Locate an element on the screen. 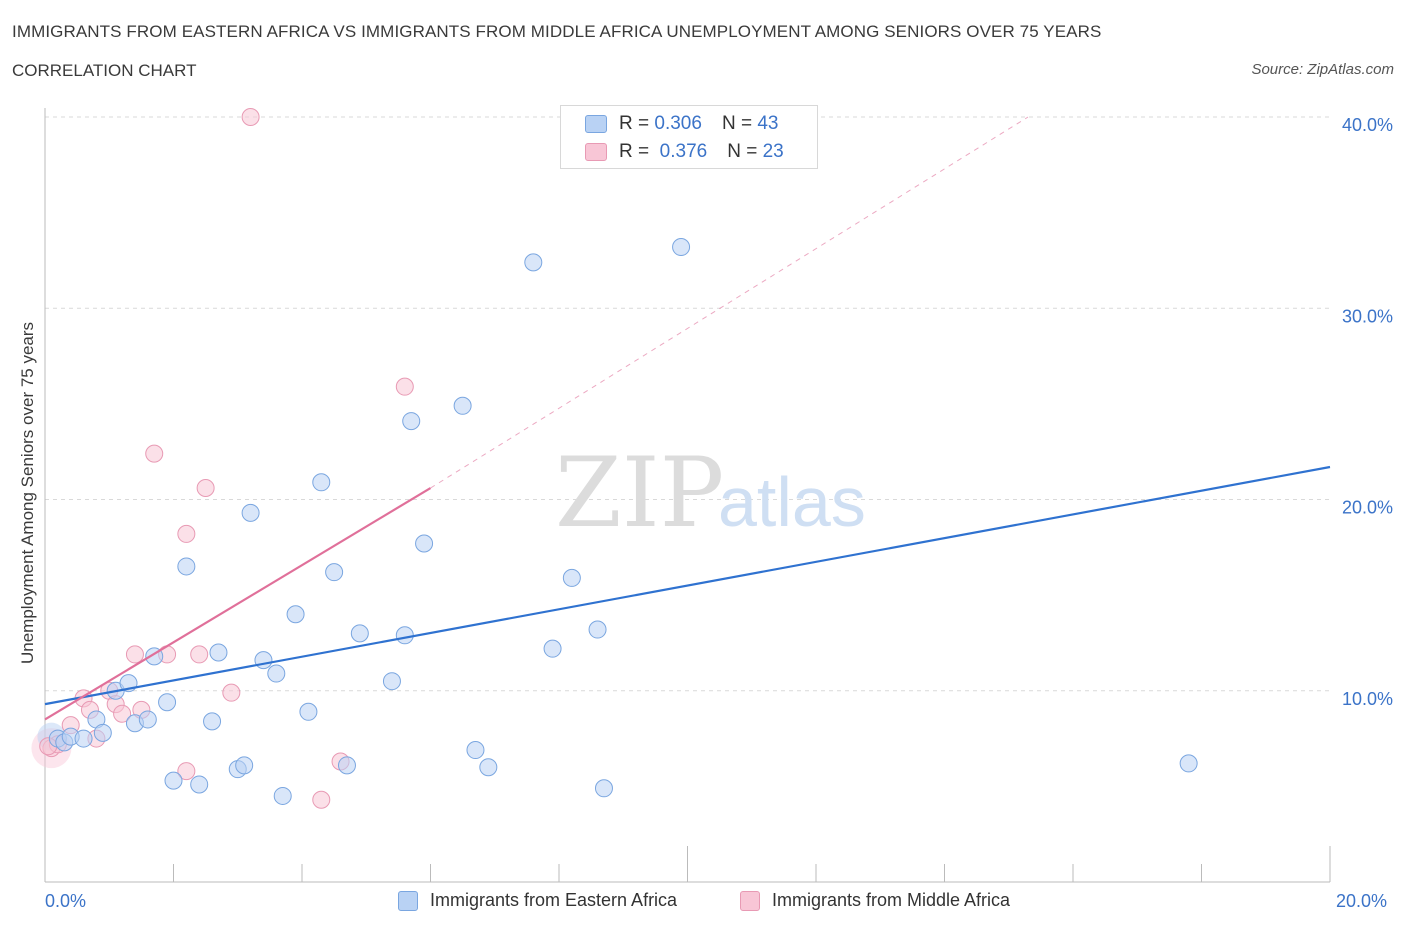  legend-r-value: 0.306 is located at coordinates (678, 123).